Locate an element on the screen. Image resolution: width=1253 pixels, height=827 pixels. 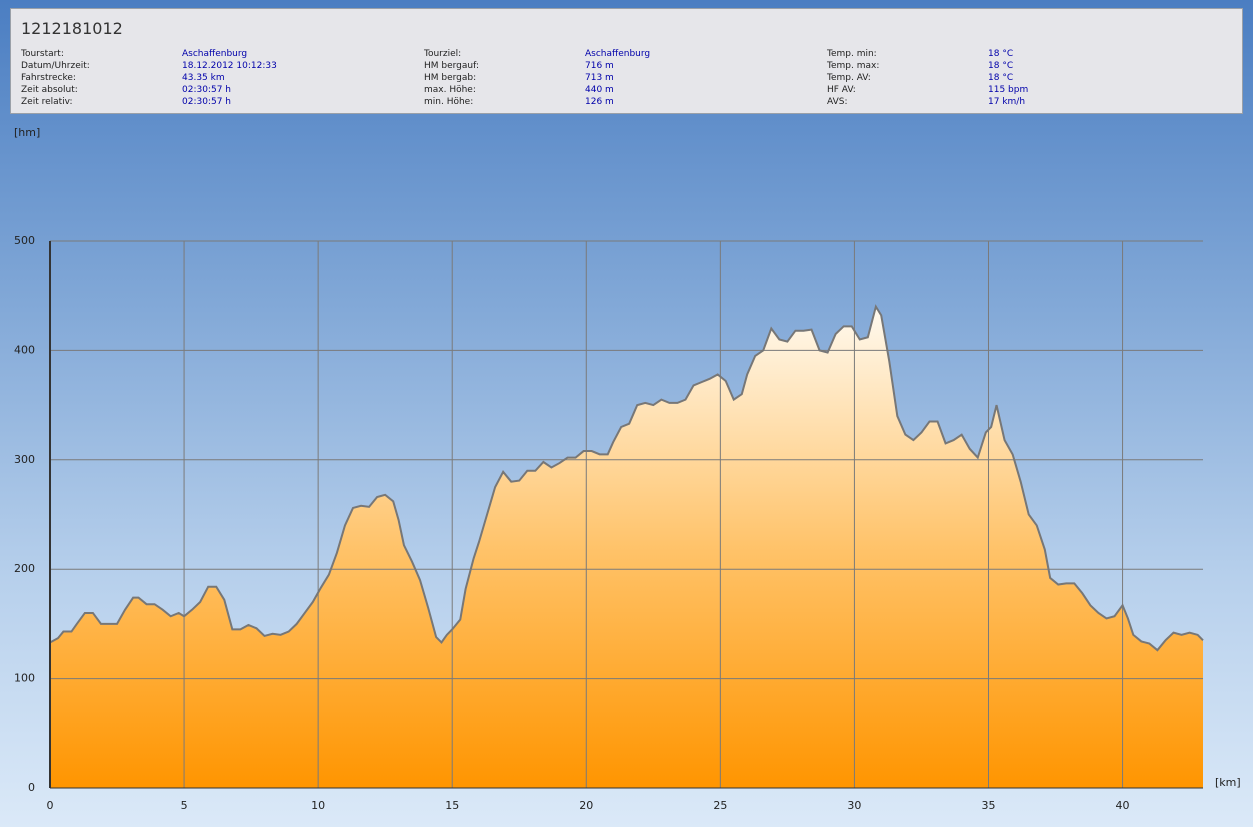
x-tick-label: 10 is located at coordinates (318, 805).